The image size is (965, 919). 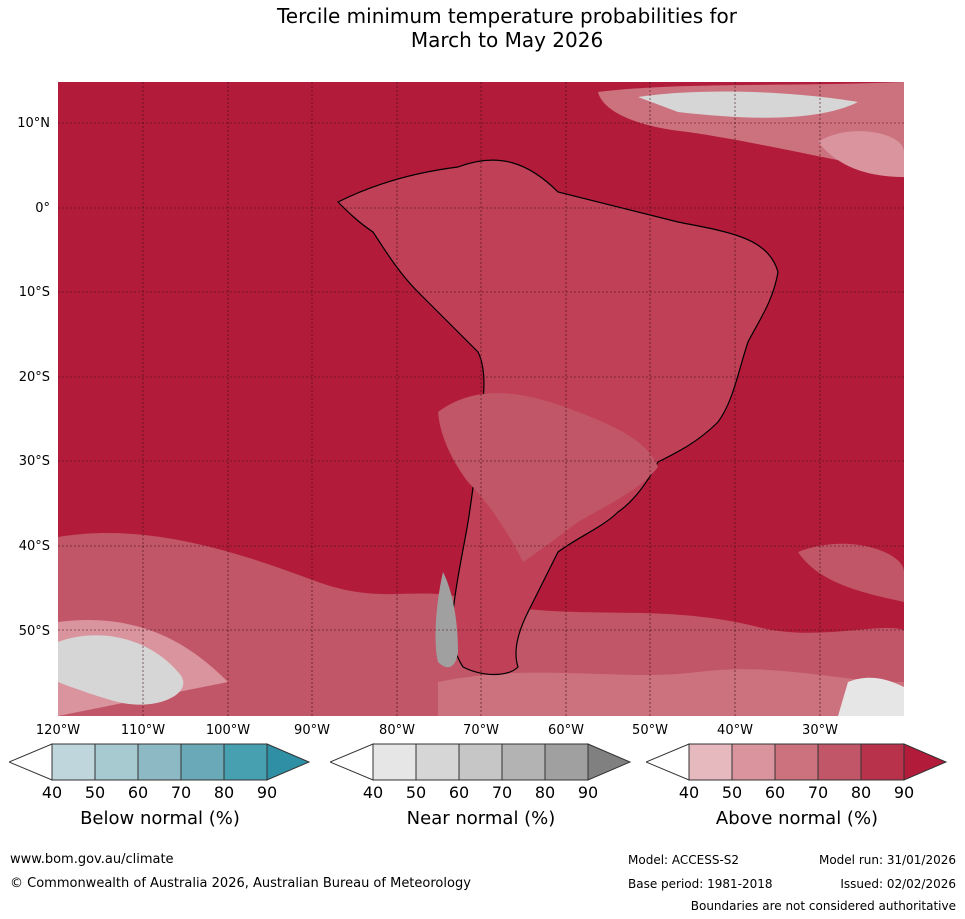 What do you see at coordinates (92, 859) in the screenshot?
I see `website-link: www.bom.gov.au/climate` at bounding box center [92, 859].